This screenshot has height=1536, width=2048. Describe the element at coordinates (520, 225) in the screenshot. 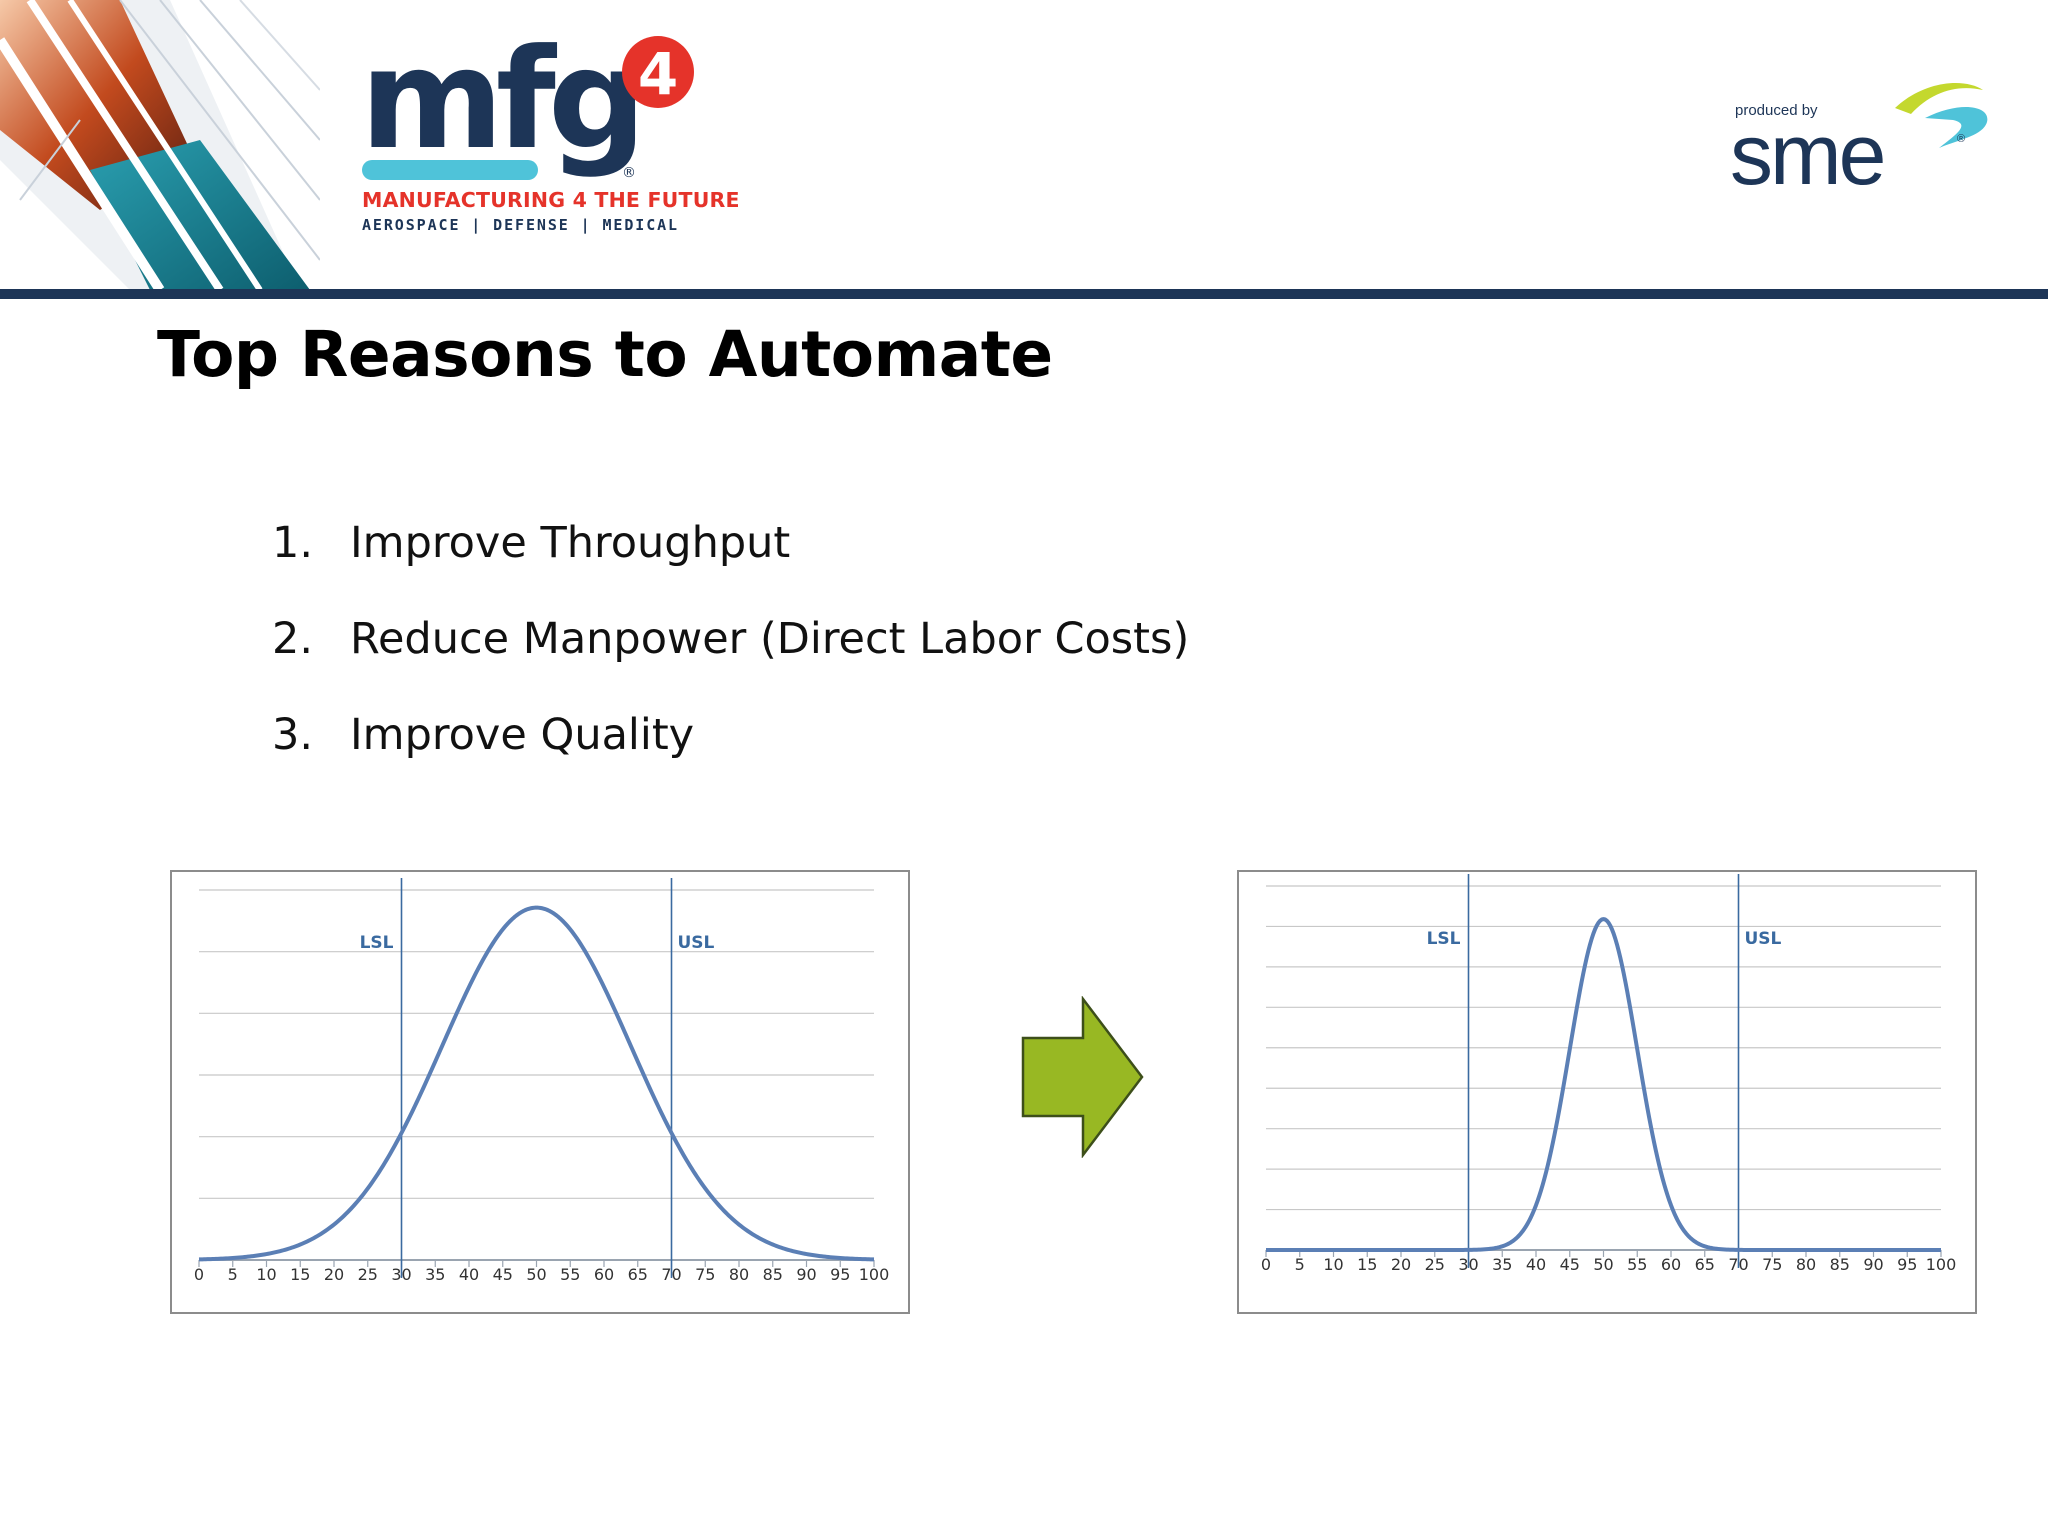

I see `event-sectors: AEROSPACE | DEFENSE | MEDICAL` at that location.